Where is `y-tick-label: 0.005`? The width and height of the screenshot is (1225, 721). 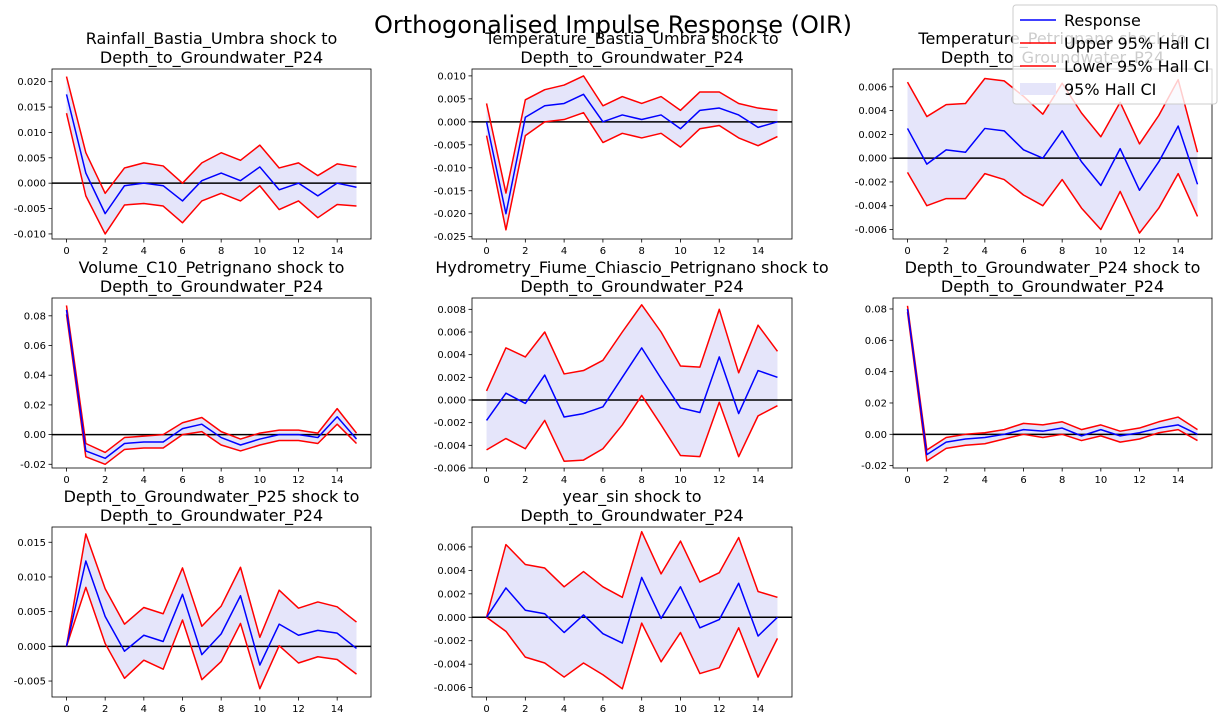
y-tick-label: 0.005 is located at coordinates (451, 99).